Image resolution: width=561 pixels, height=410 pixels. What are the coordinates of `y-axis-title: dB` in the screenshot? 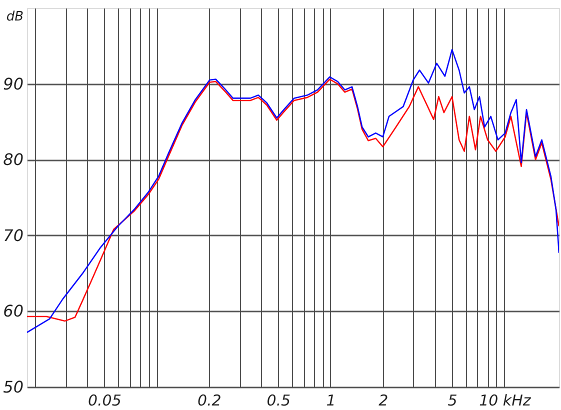 It's located at (15, 17).